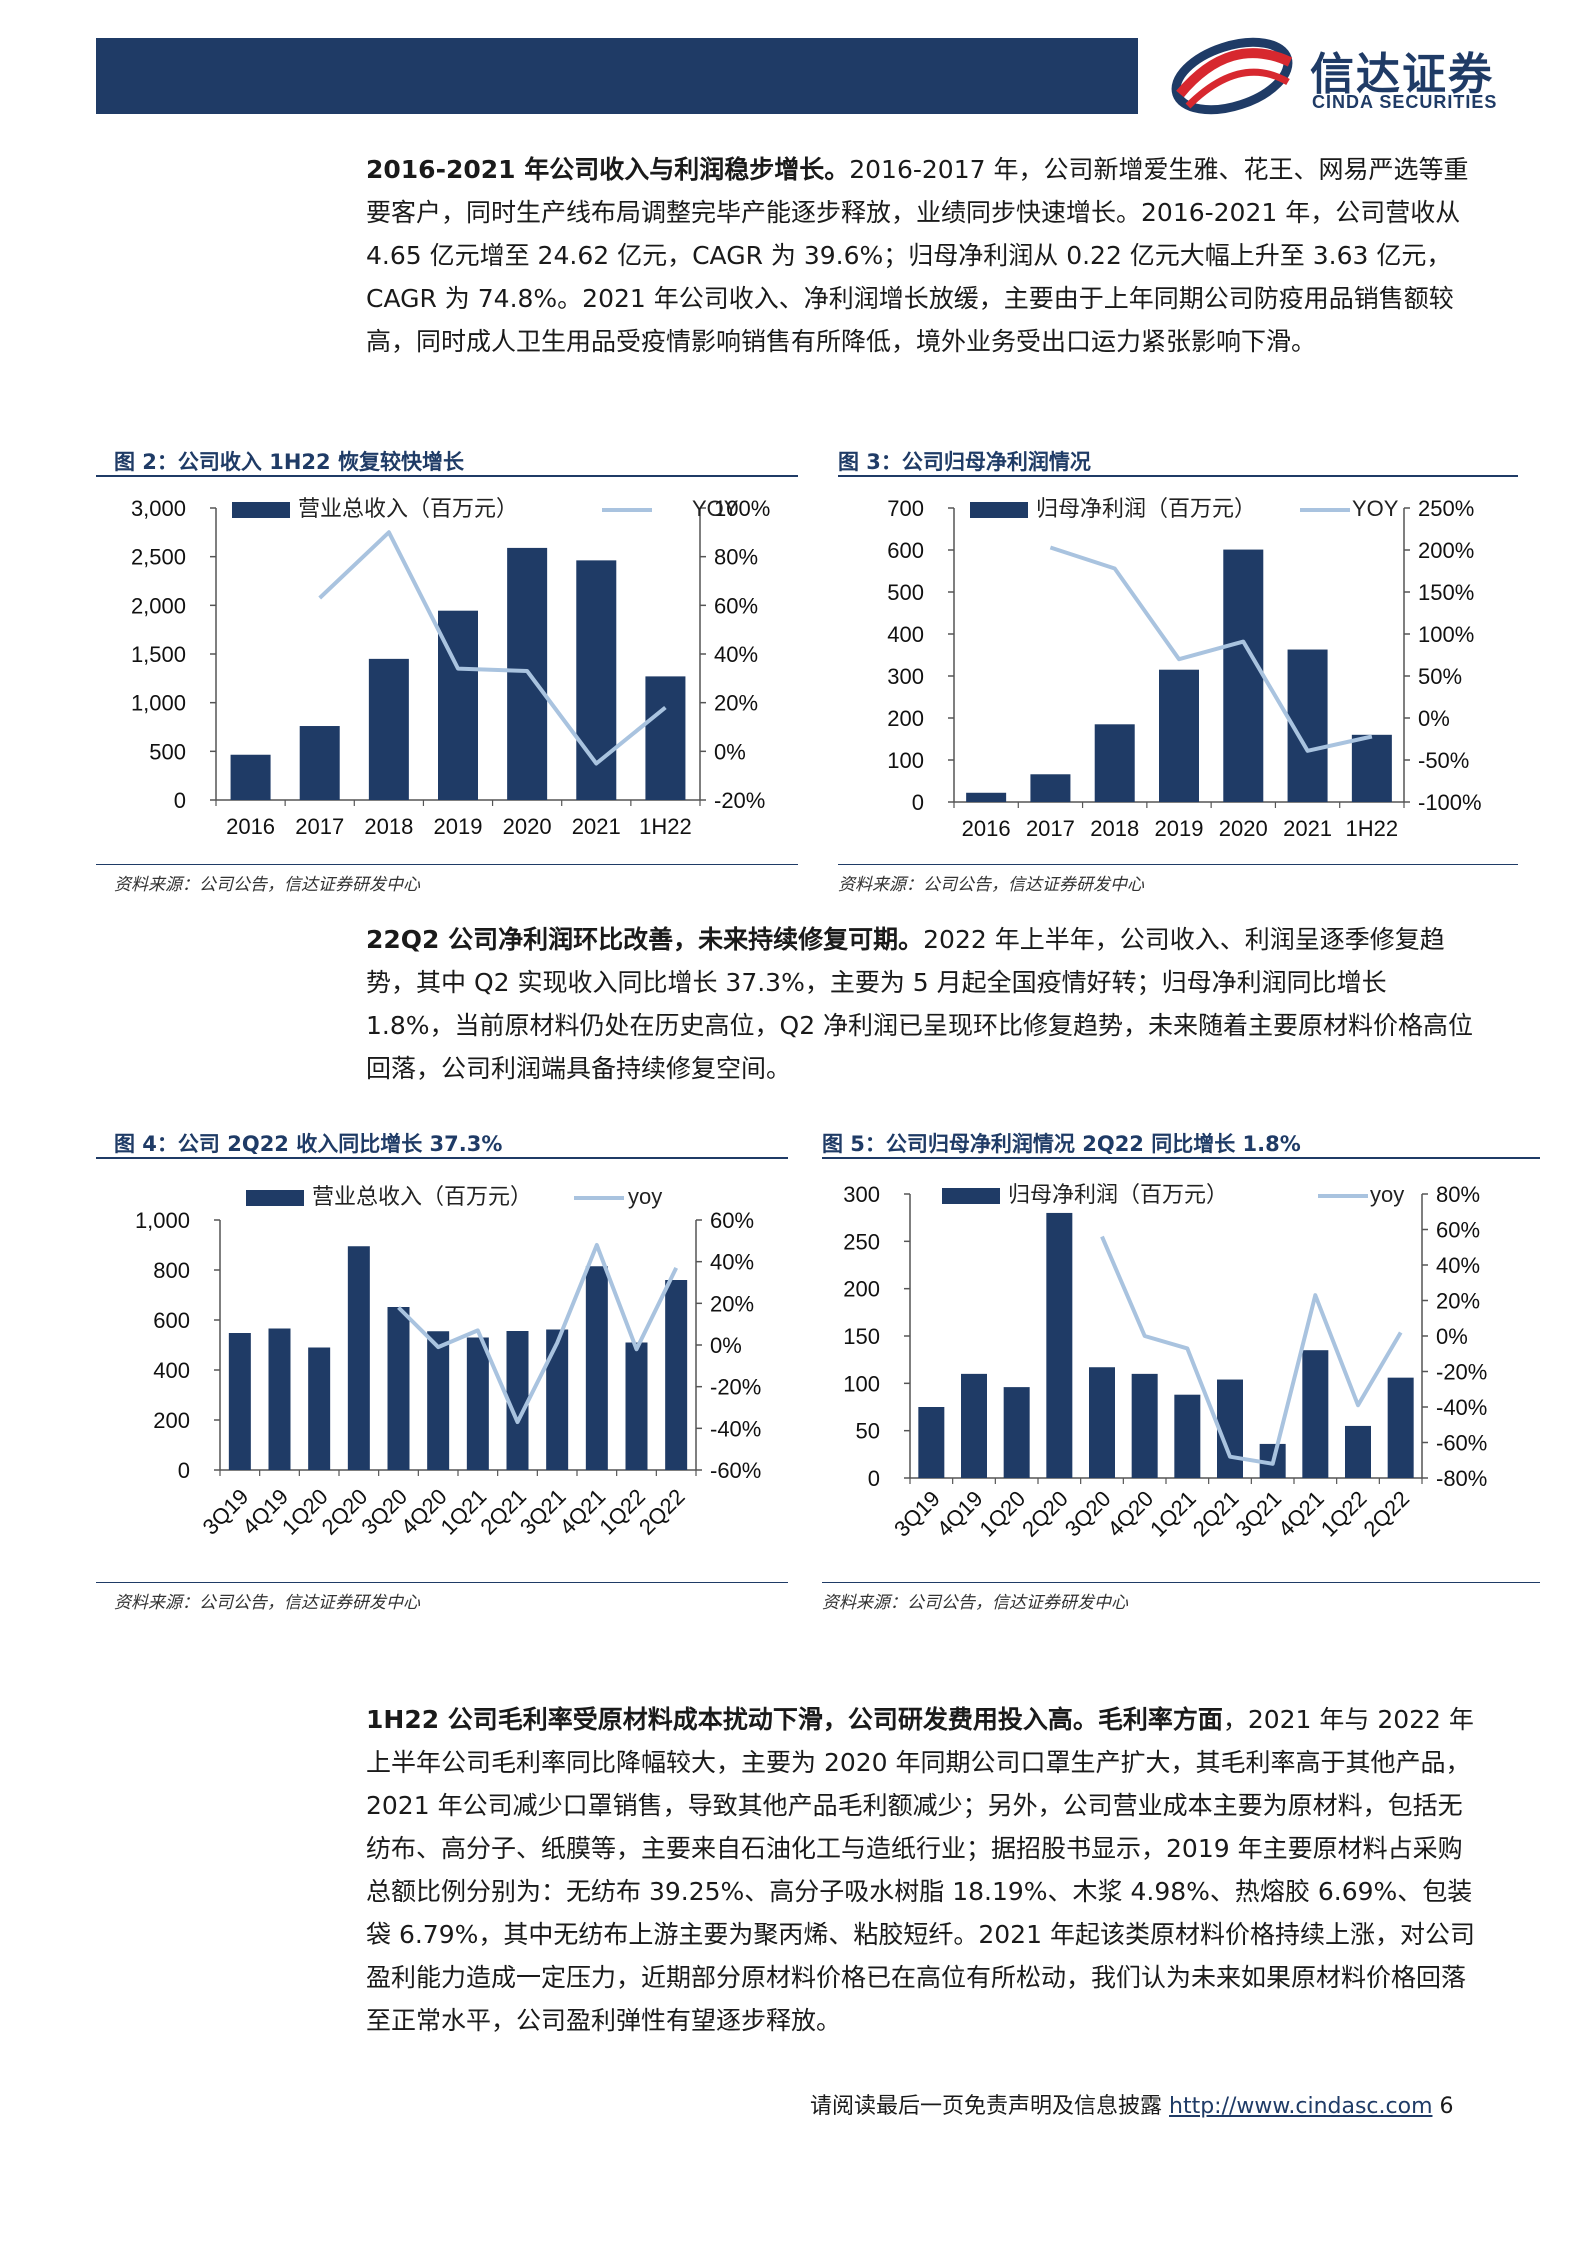 Image resolution: width=1587 pixels, height=2245 pixels. What do you see at coordinates (267, 885) in the screenshot?
I see `figure-2-source: 资料来源：公司公告，信达证券研发中心` at bounding box center [267, 885].